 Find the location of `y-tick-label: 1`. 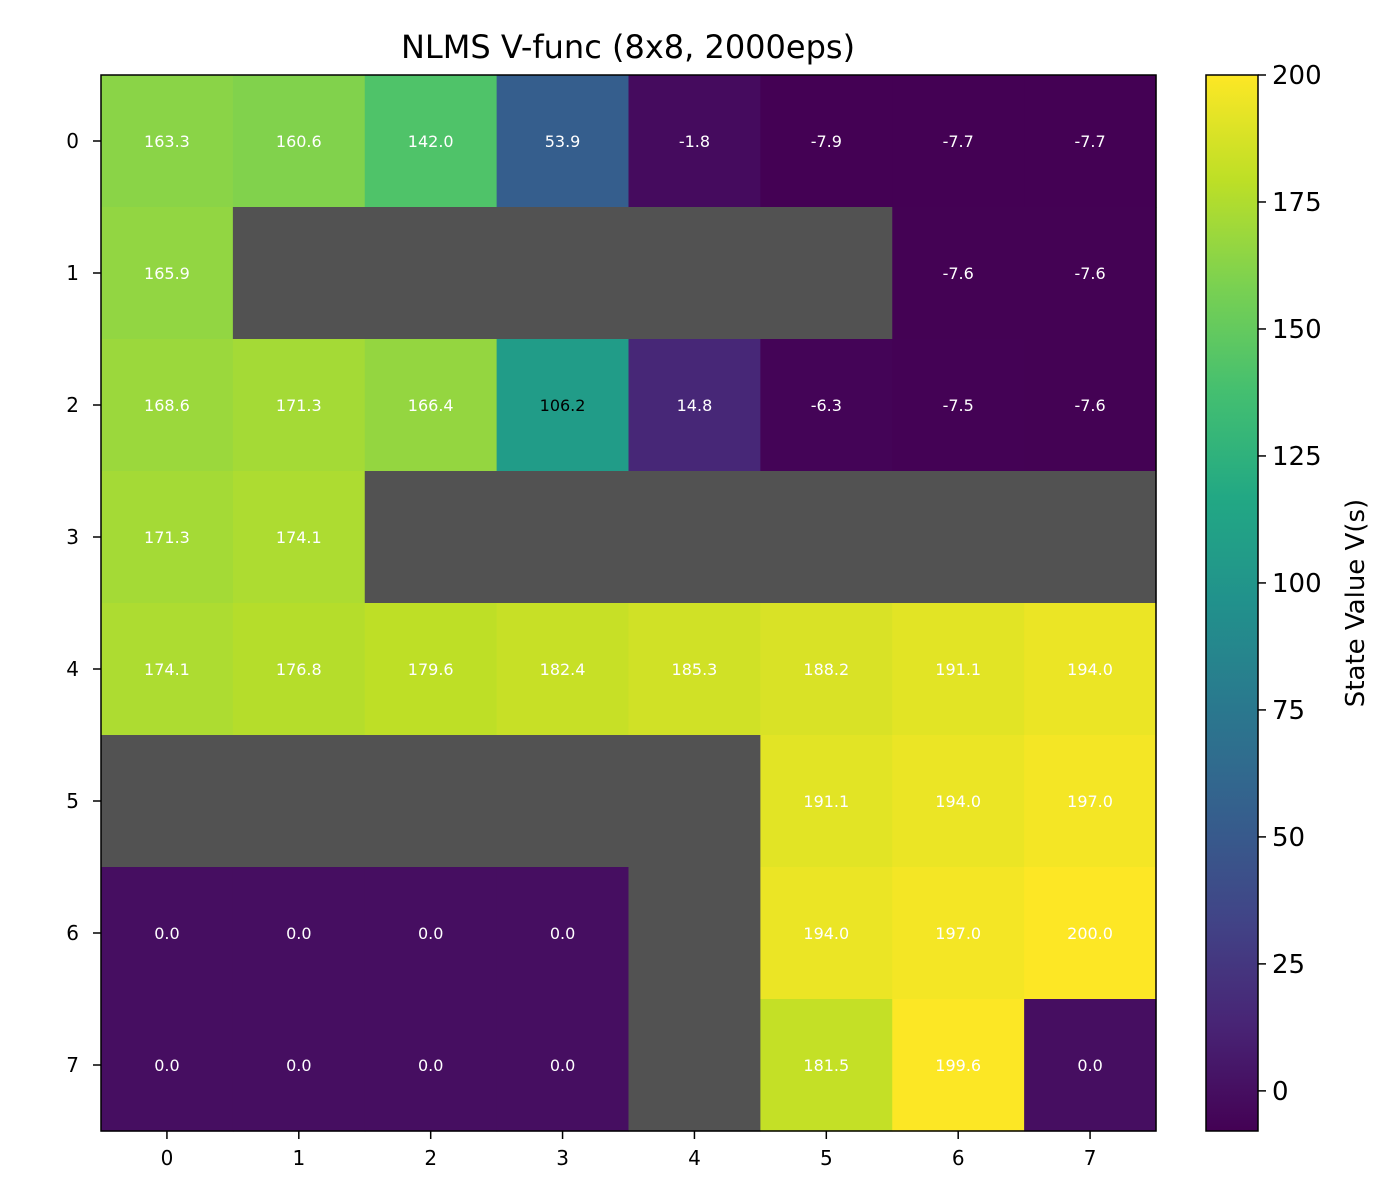

y-tick-label: 1 is located at coordinates (72, 273).